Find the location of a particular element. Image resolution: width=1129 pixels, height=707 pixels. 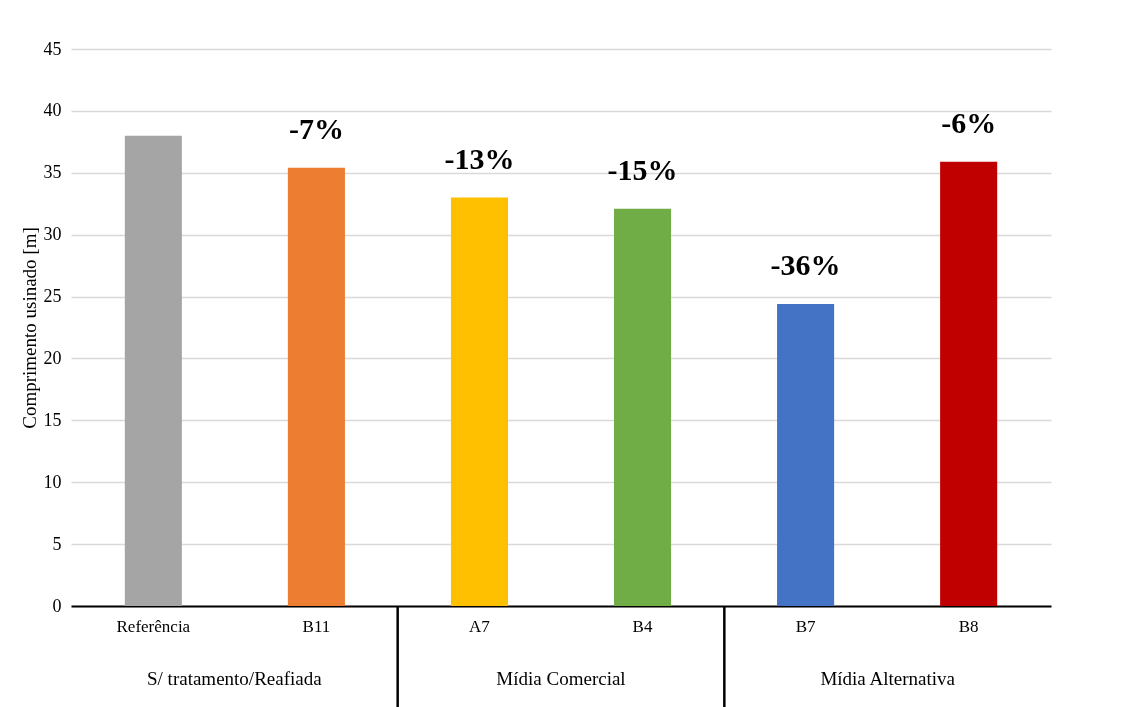

y-tick-label: 35 is located at coordinates (52, 172).